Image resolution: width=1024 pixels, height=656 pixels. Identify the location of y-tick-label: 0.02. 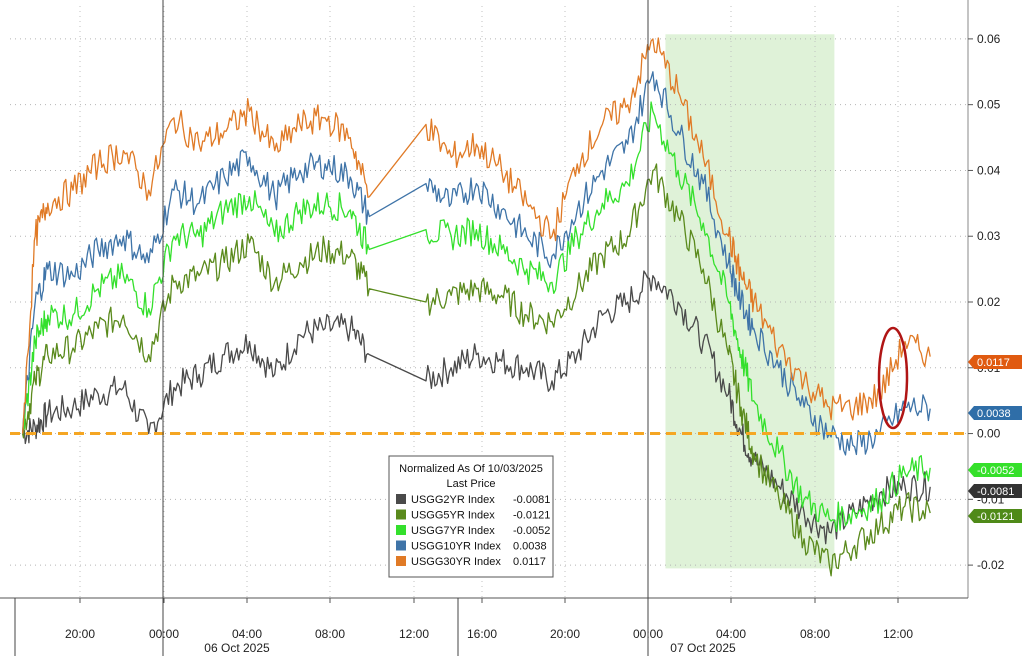
(989, 302).